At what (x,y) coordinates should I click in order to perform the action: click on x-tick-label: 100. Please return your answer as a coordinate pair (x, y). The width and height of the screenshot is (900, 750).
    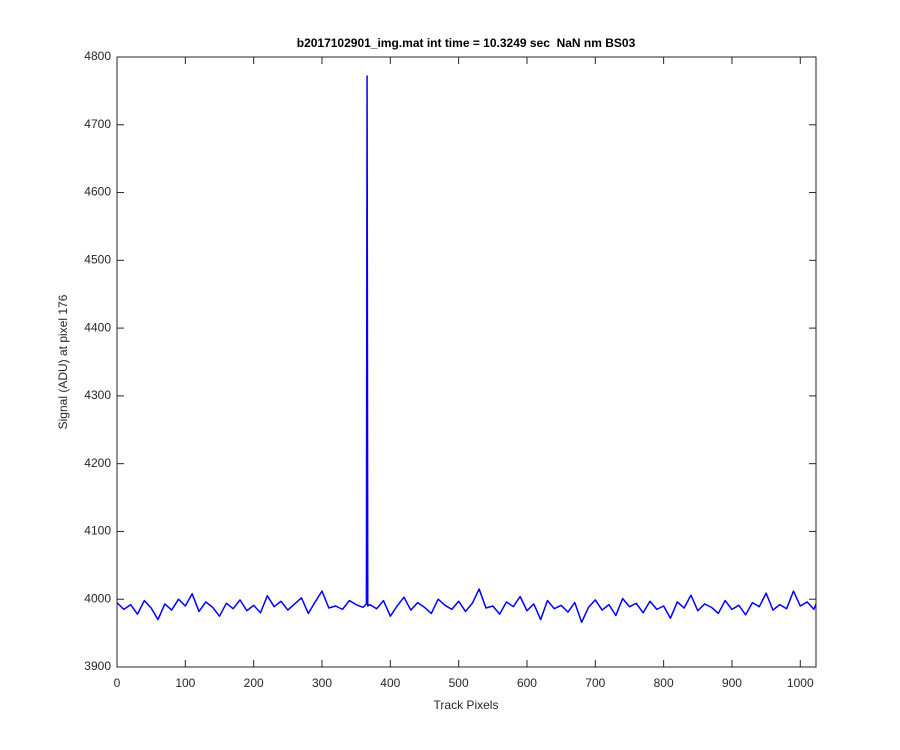
    Looking at the image, I should click on (185, 683).